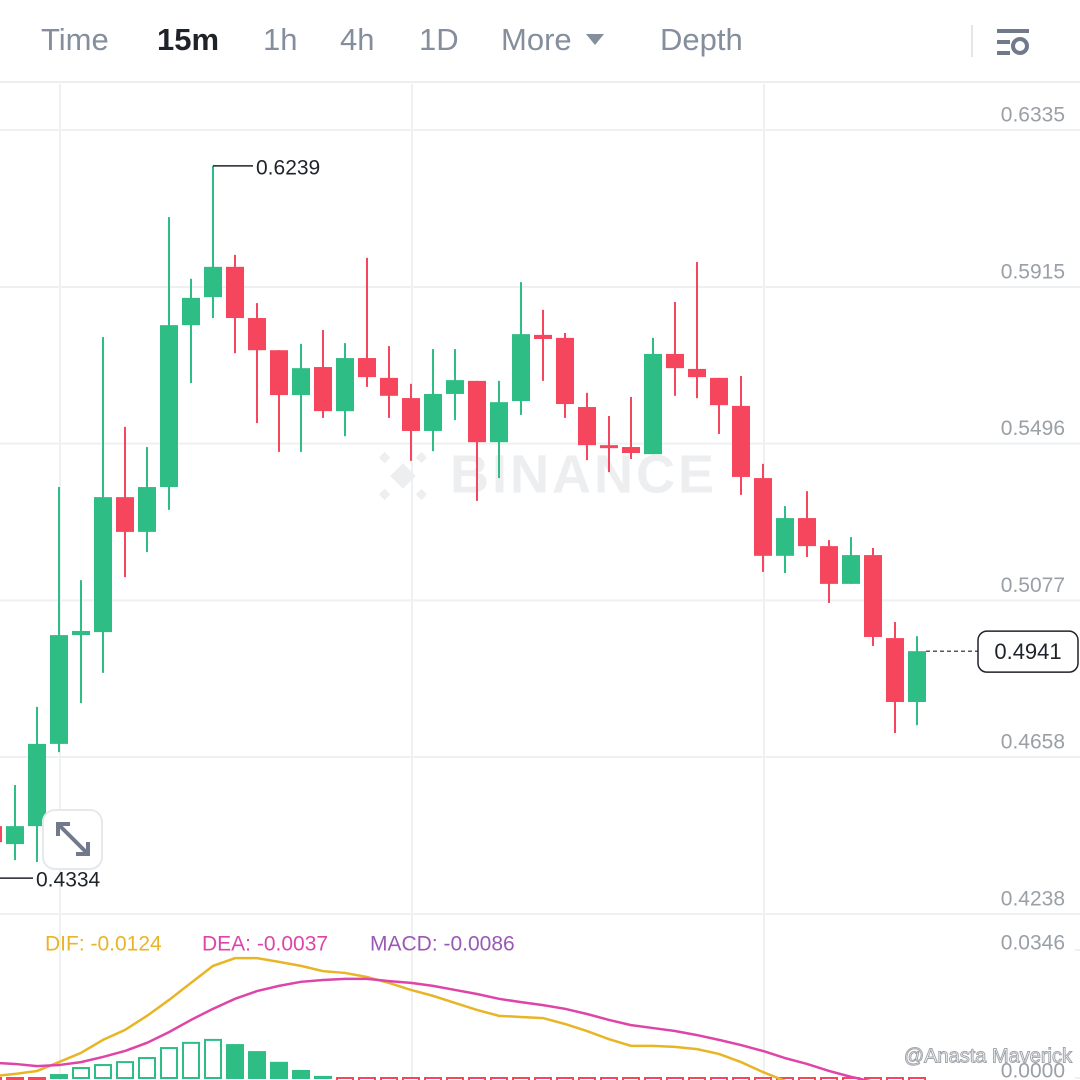 The width and height of the screenshot is (1080, 1080). I want to click on y2-tick-label: 0.0346, so click(1033, 943).